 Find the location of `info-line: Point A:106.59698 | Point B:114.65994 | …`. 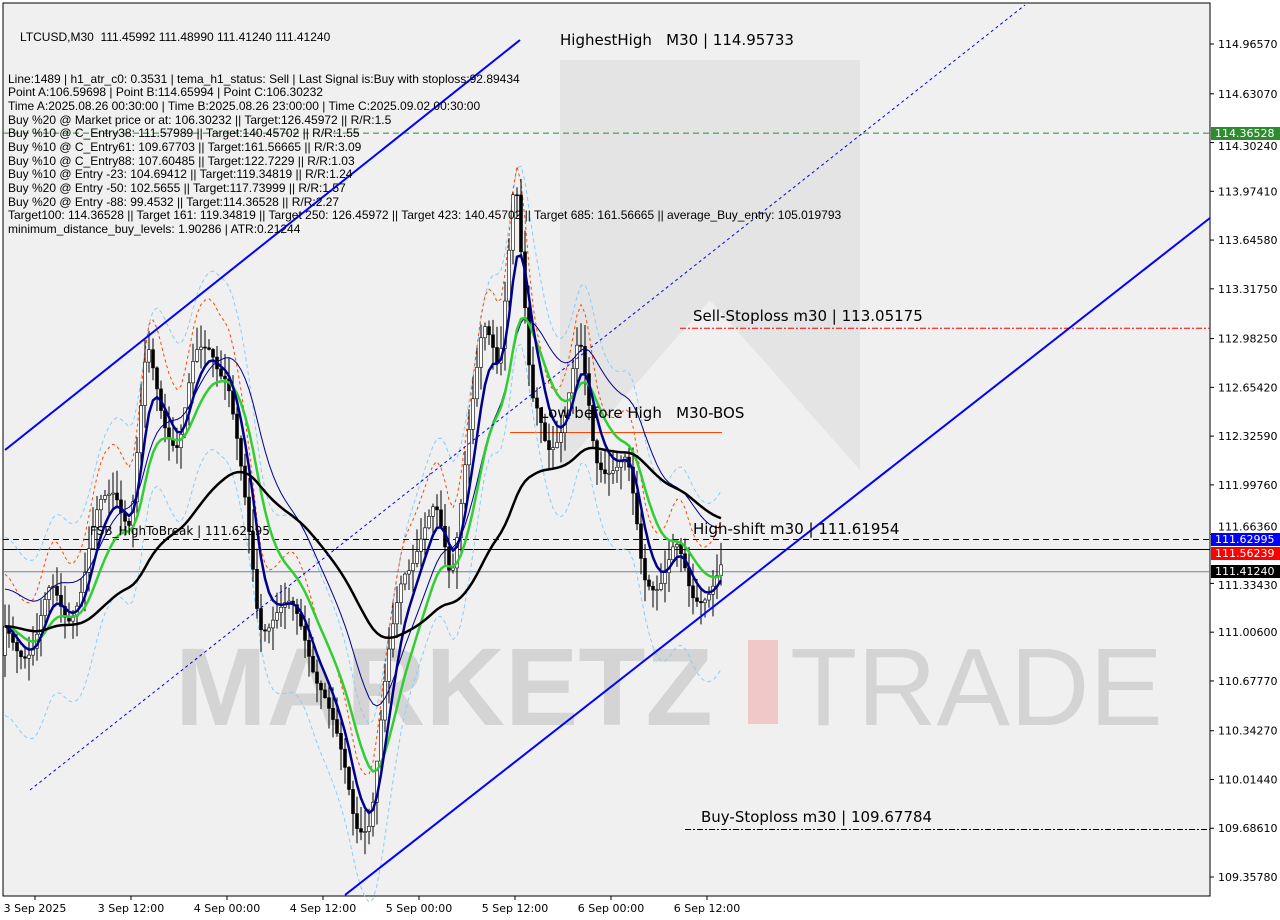

info-line: Point A:106.59698 | Point B:114.65994 | … is located at coordinates (165, 92).